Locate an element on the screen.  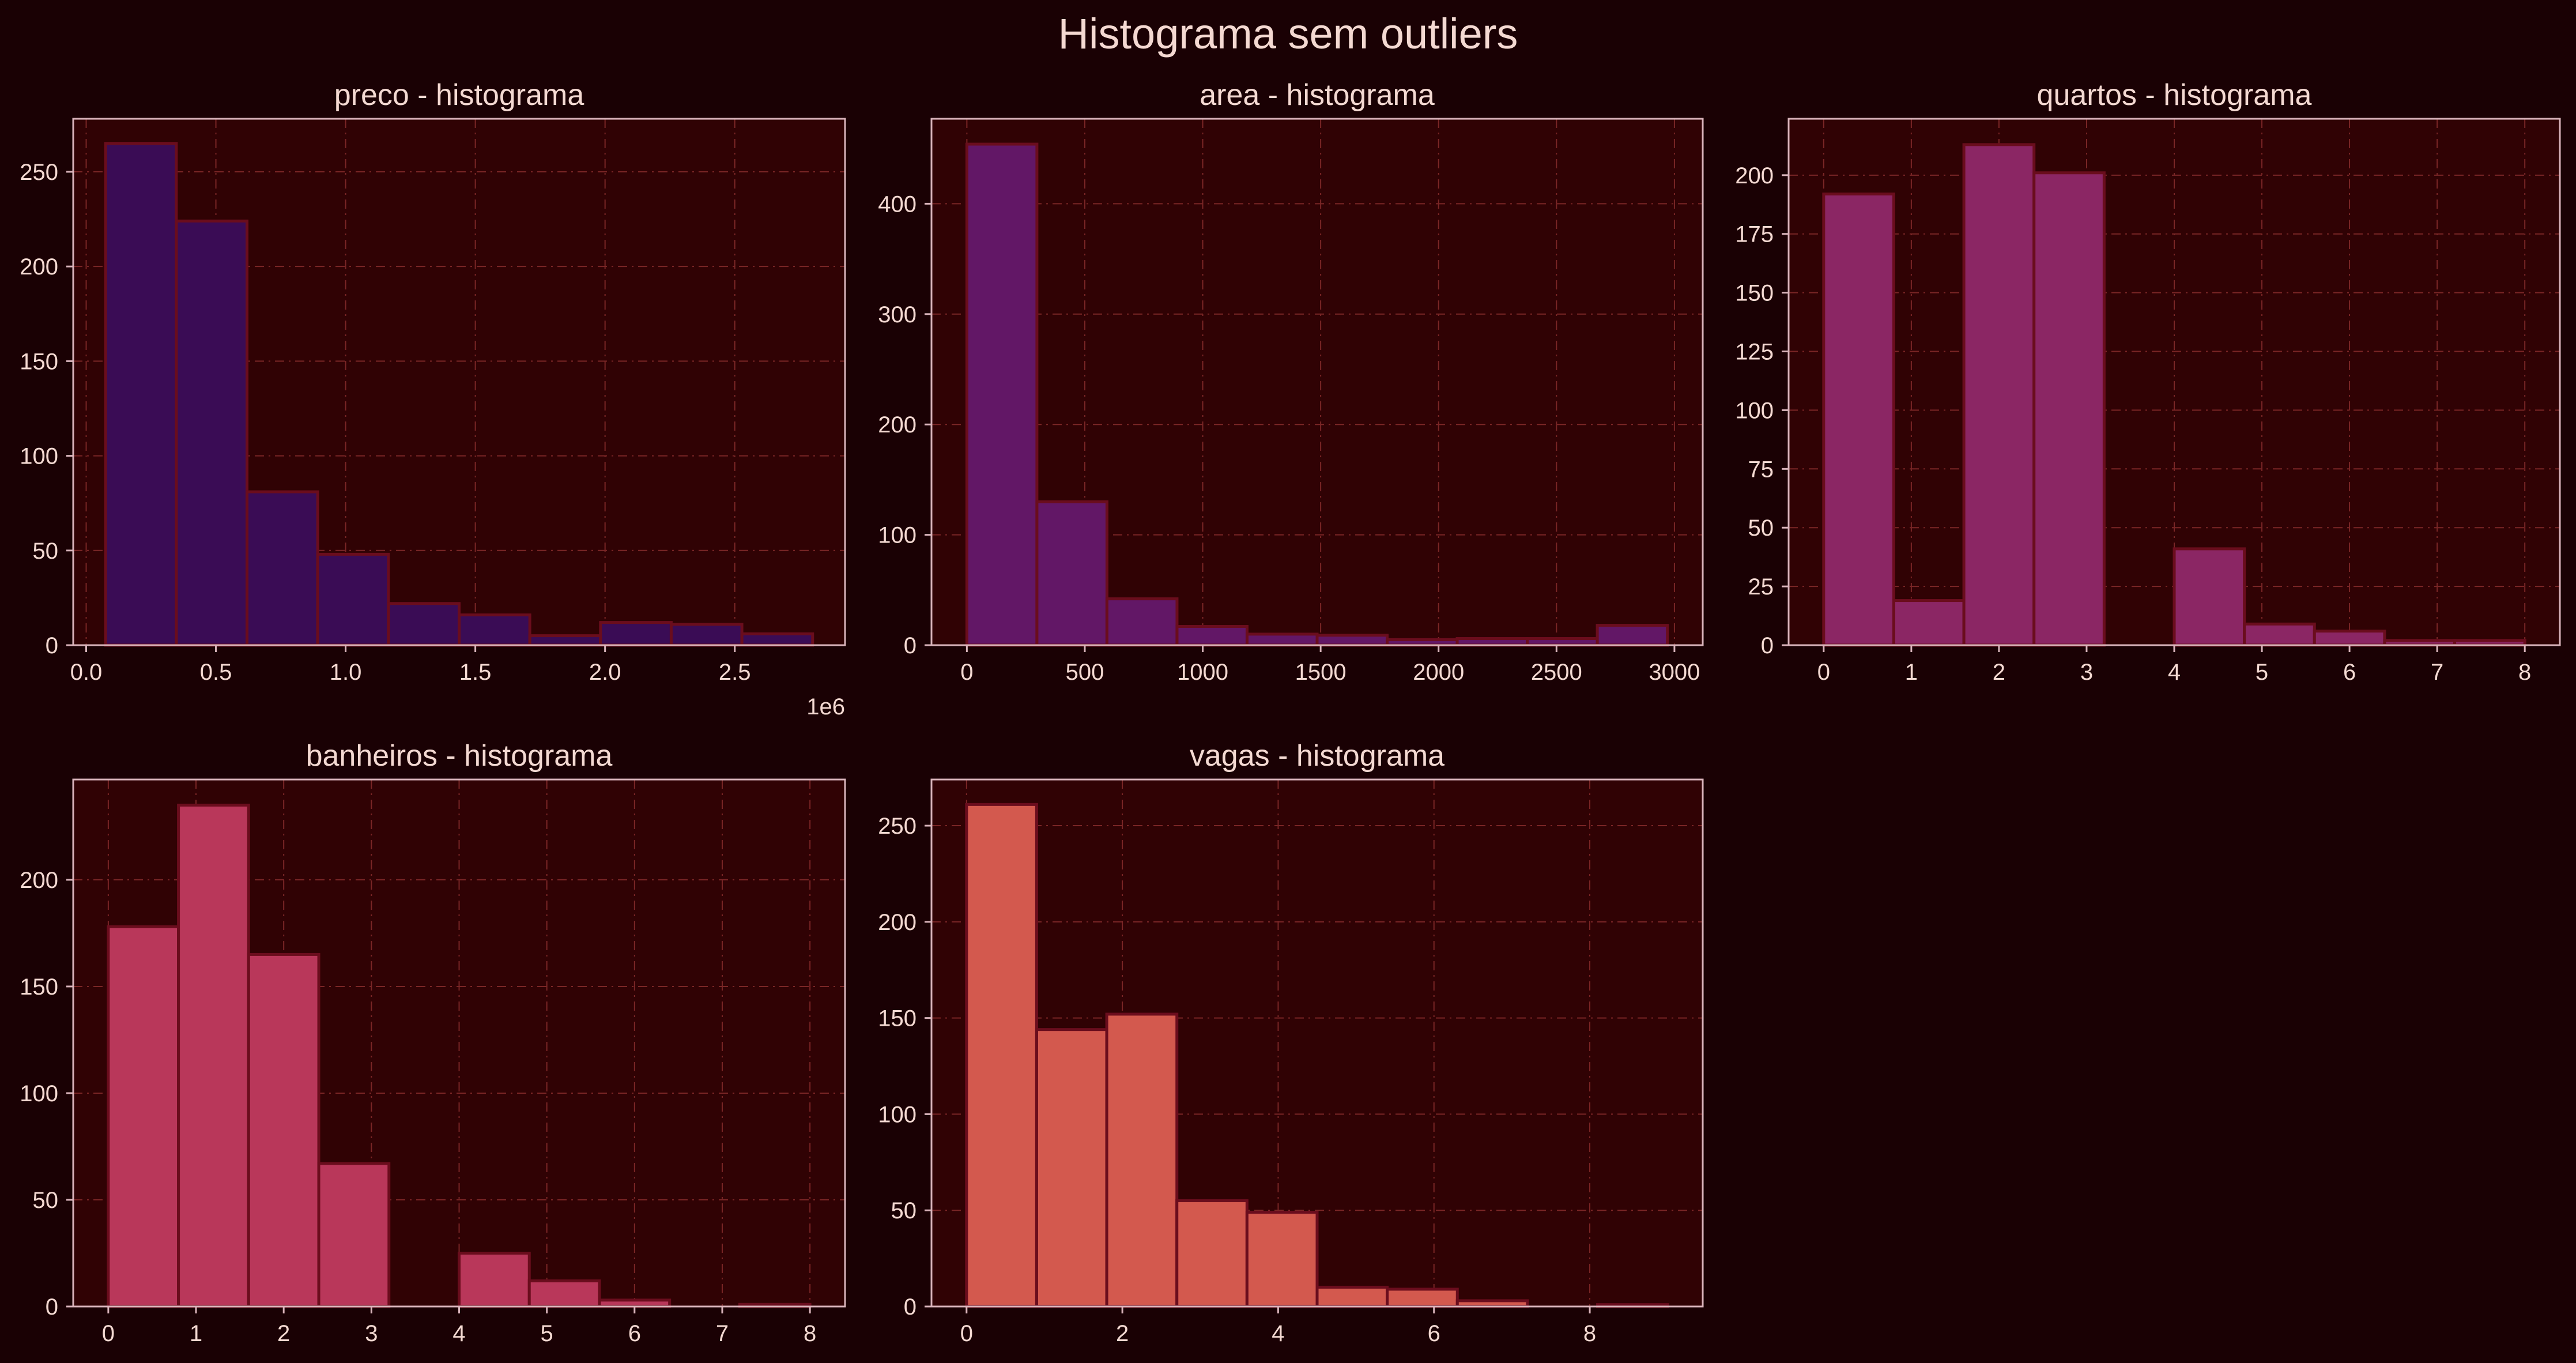
preco-x-tick-label: 1.5 is located at coordinates (475, 672).